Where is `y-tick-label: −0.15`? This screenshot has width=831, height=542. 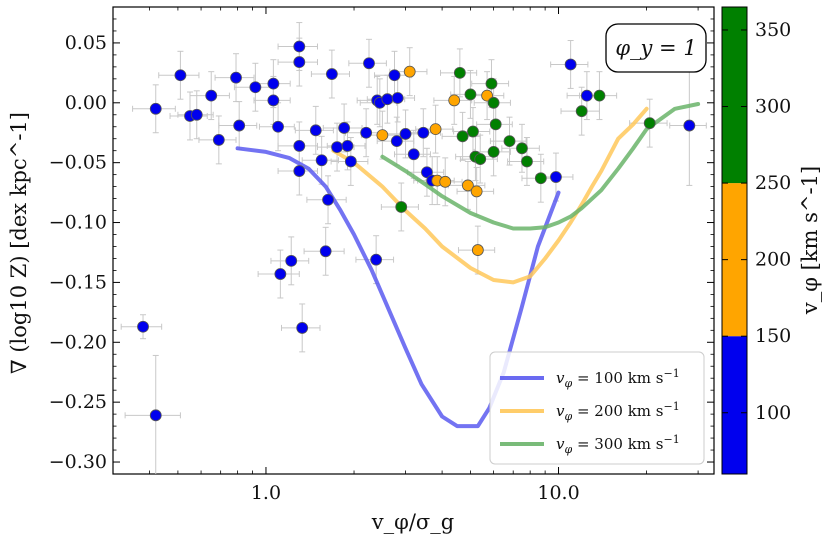
y-tick-label: −0.15 is located at coordinates (78, 282).